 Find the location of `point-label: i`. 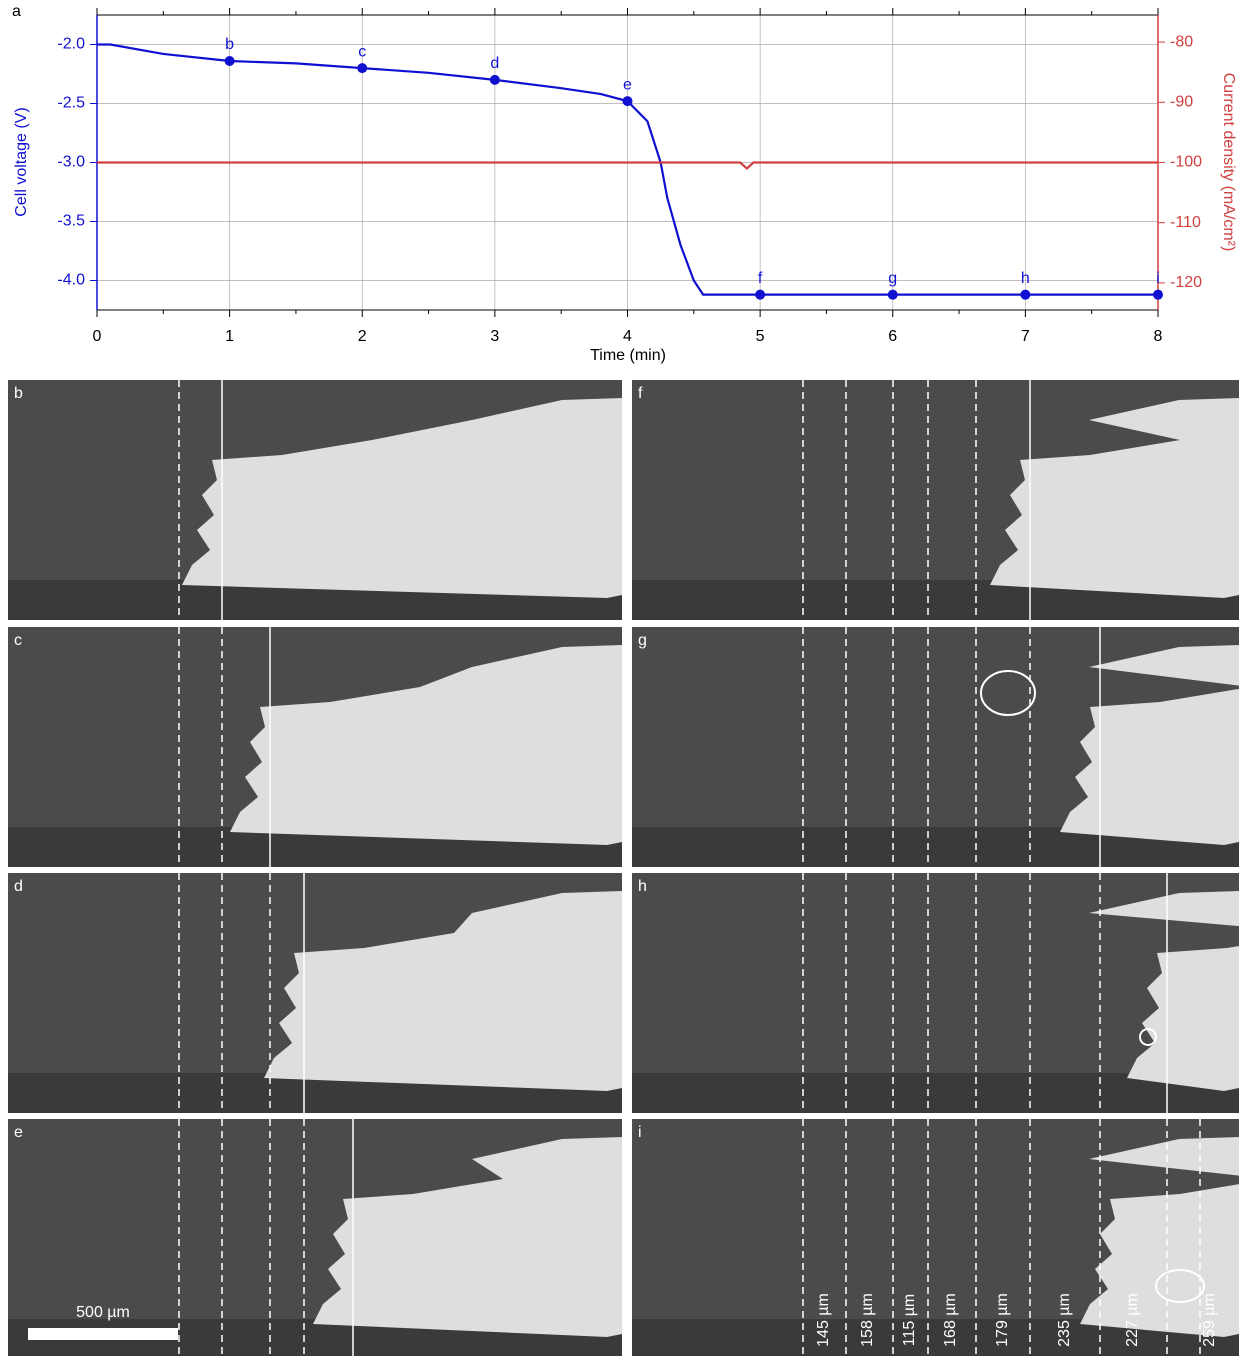

point-label: i is located at coordinates (1158, 278).